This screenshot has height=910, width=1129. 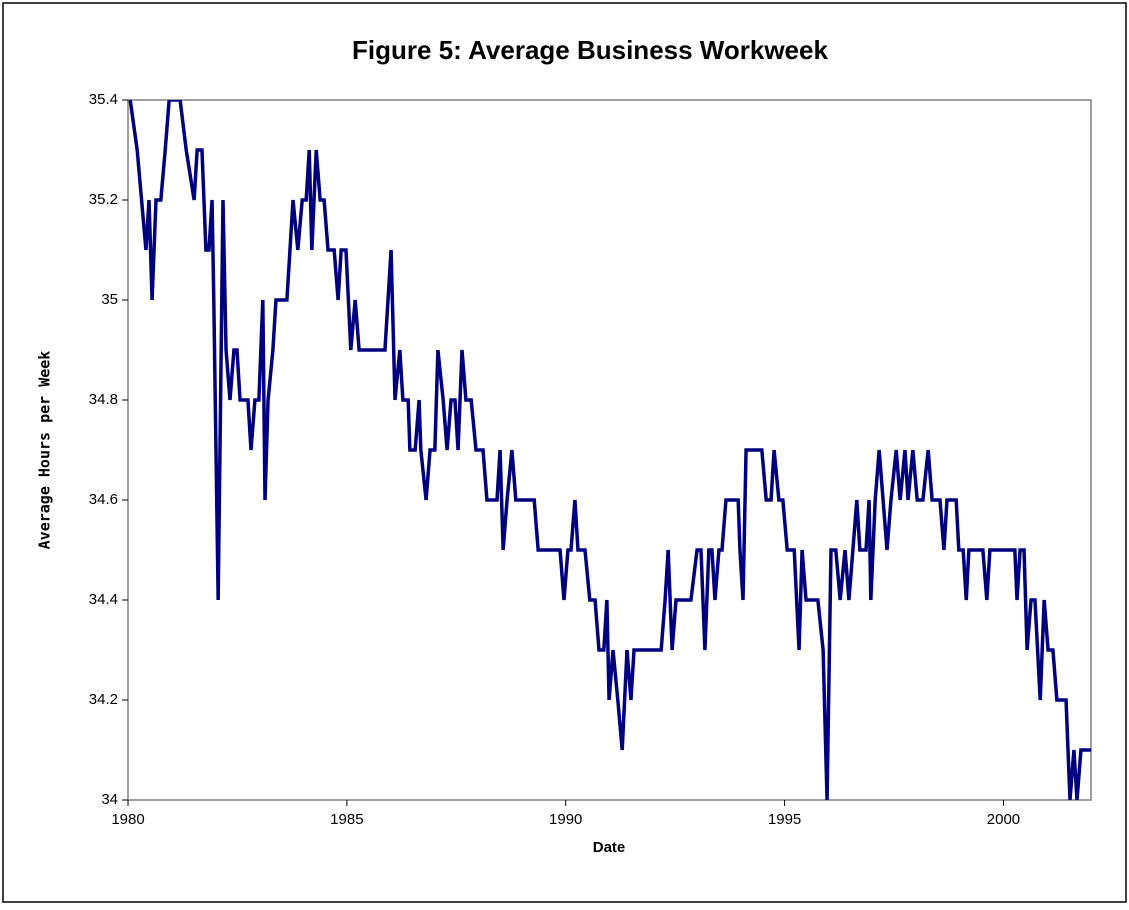 What do you see at coordinates (109, 299) in the screenshot?
I see `y-tick-label: 35` at bounding box center [109, 299].